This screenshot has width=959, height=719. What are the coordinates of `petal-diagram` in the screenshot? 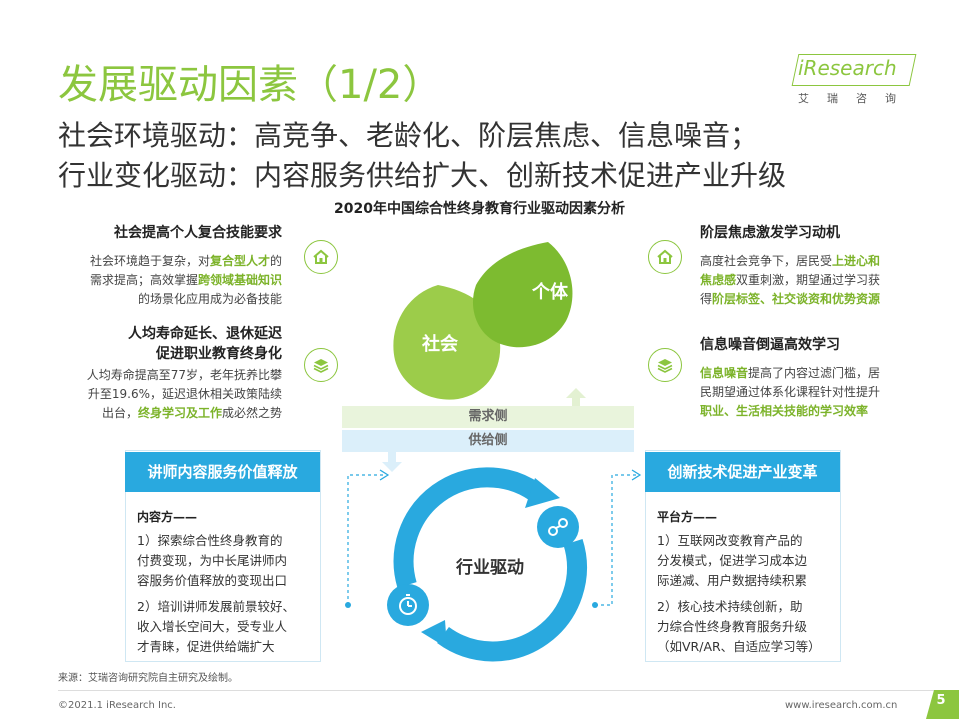 It's located at (483, 321).